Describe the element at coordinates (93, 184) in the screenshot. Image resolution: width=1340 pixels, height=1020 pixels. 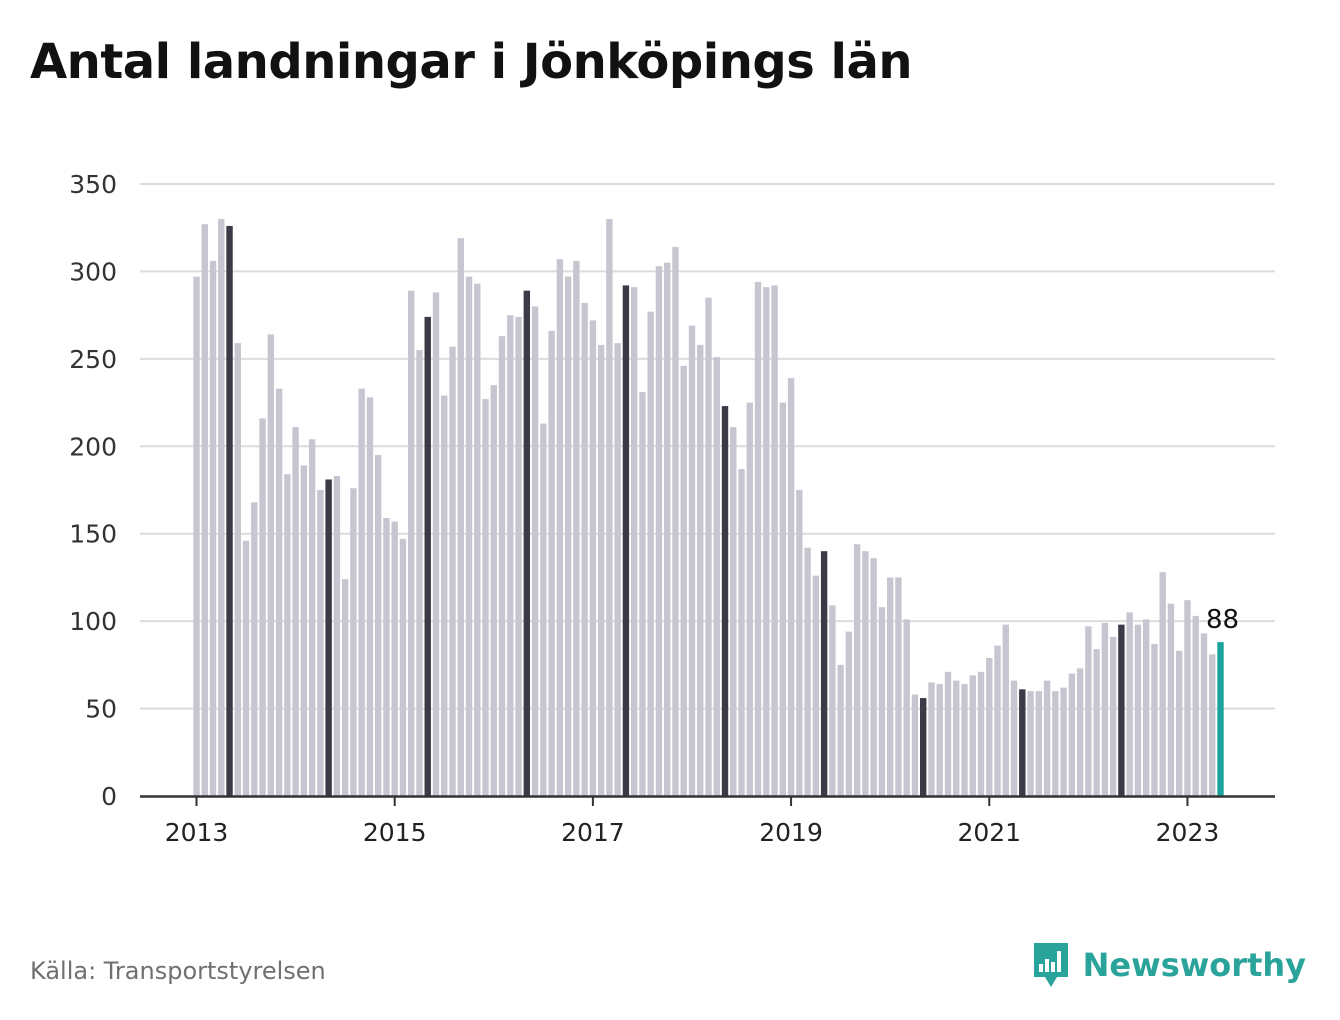
I see `y-tick-label: 350` at that location.